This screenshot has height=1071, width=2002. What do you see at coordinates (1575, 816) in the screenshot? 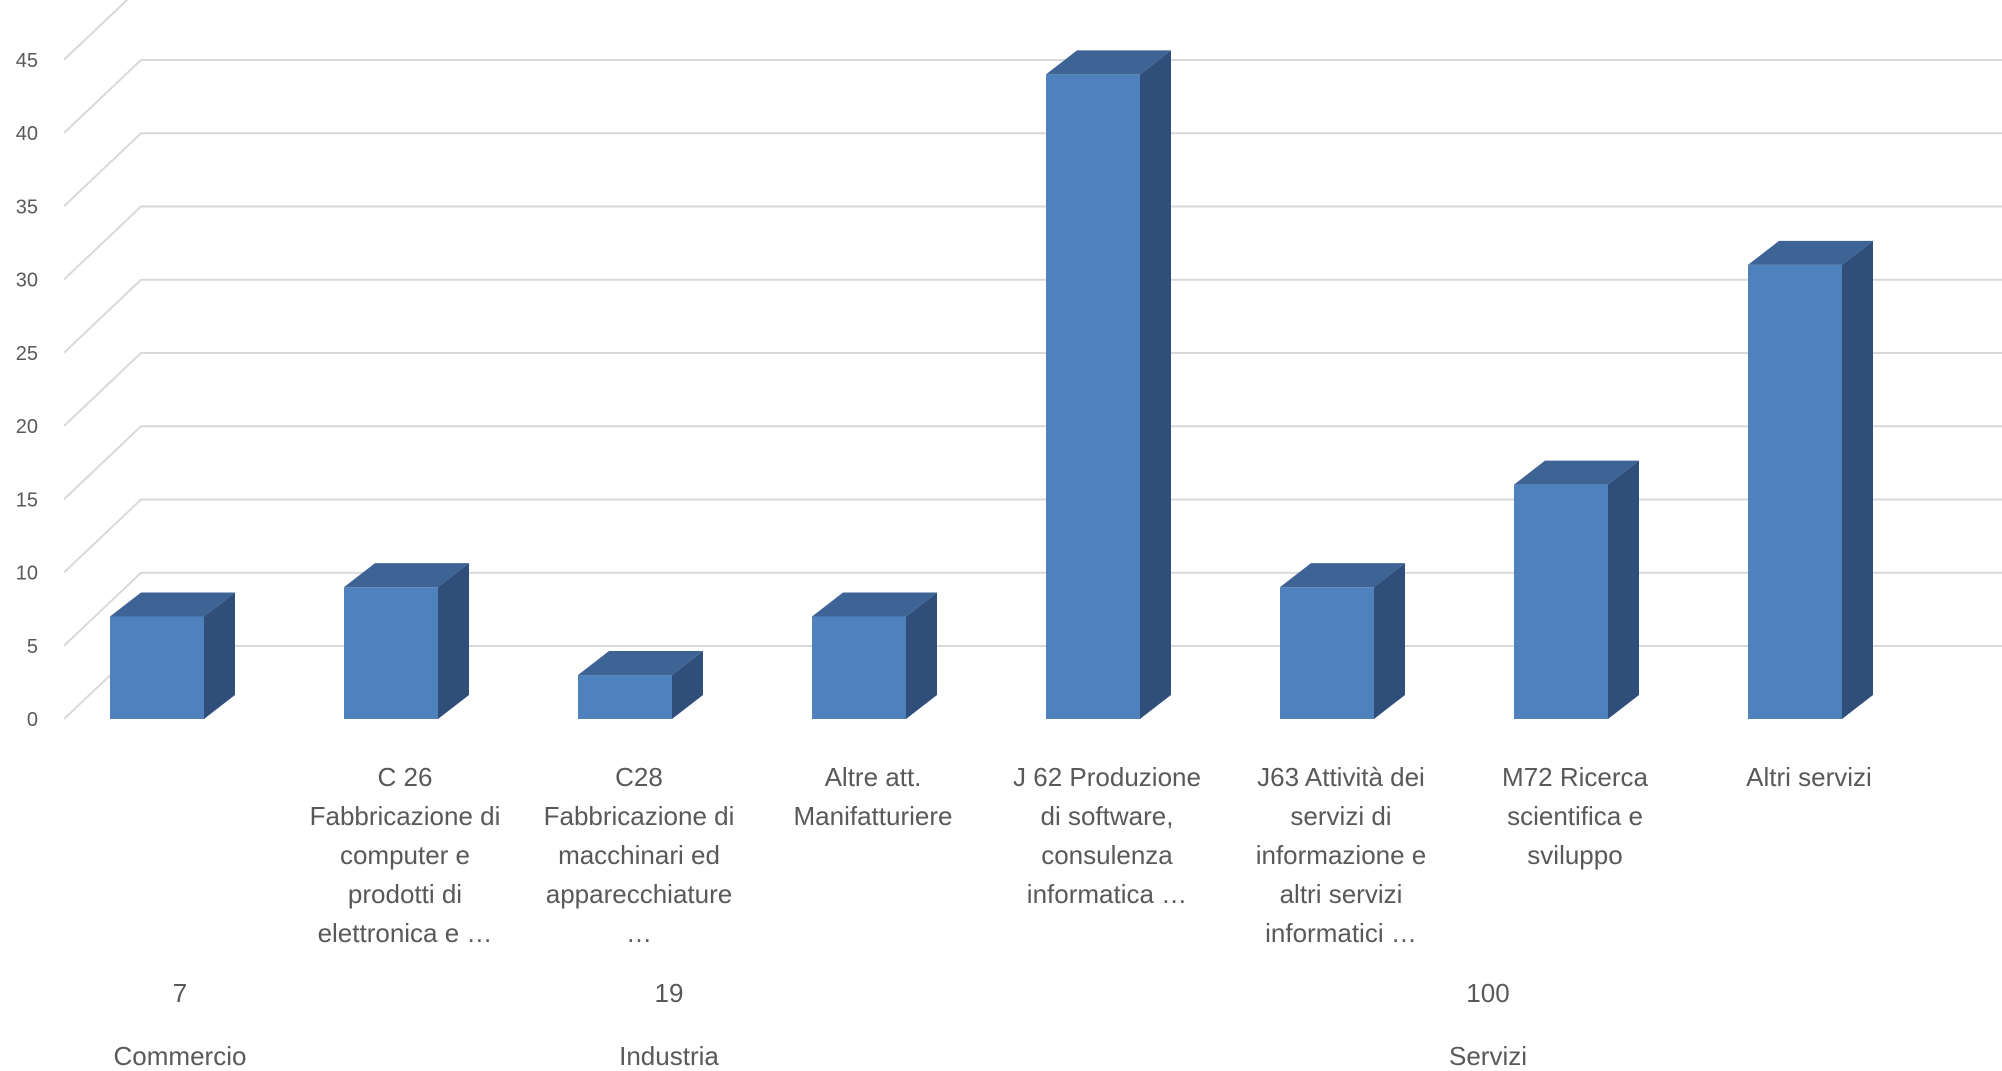
I see `x-category-label: scientifica e` at bounding box center [1575, 816].